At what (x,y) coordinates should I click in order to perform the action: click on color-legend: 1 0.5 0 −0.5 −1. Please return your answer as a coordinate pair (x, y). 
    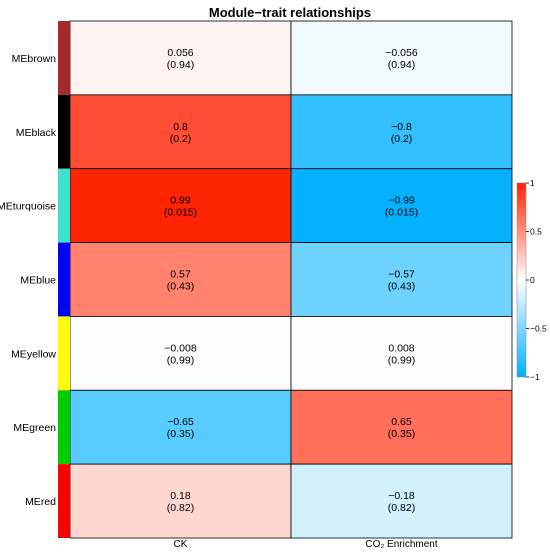
    Looking at the image, I should click on (531, 280).